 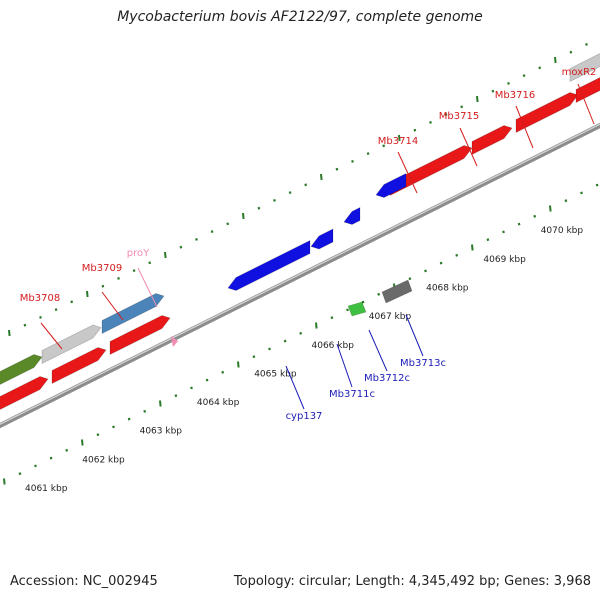 I want to click on gene-mb3715-label: Mb3715, so click(x=459, y=116).